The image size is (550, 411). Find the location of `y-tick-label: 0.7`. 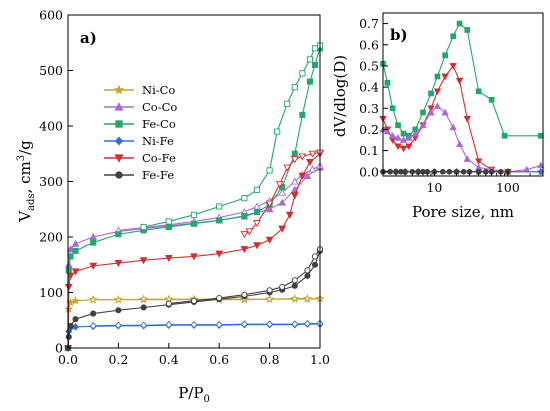

y-tick-label: 0.7 is located at coordinates (369, 23).